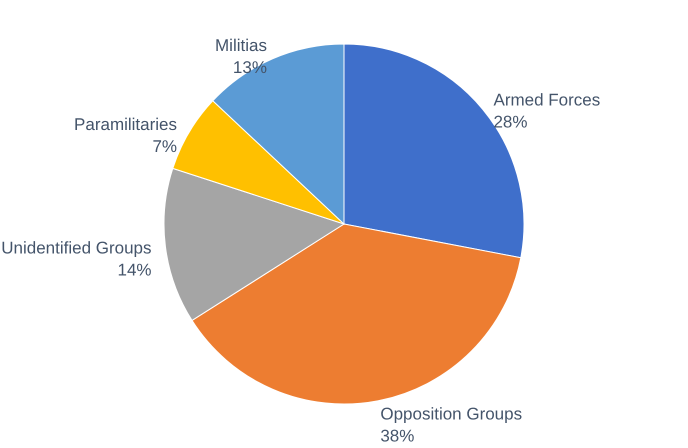 This screenshot has width=688, height=448. I want to click on data-label: 7%, so click(165, 146).